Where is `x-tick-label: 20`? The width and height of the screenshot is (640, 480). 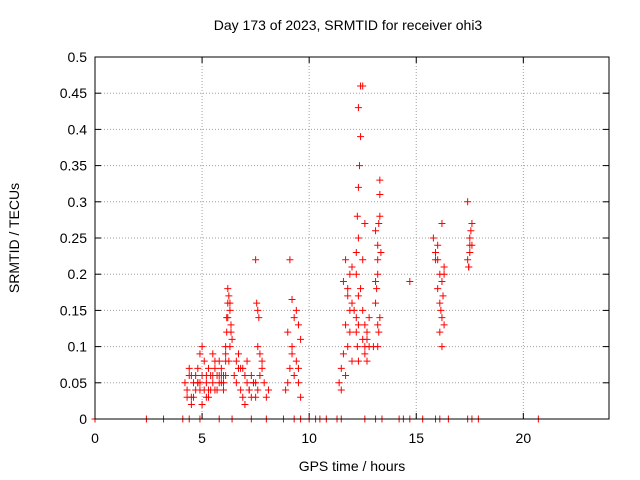 x-tick-label: 20 is located at coordinates (524, 438).